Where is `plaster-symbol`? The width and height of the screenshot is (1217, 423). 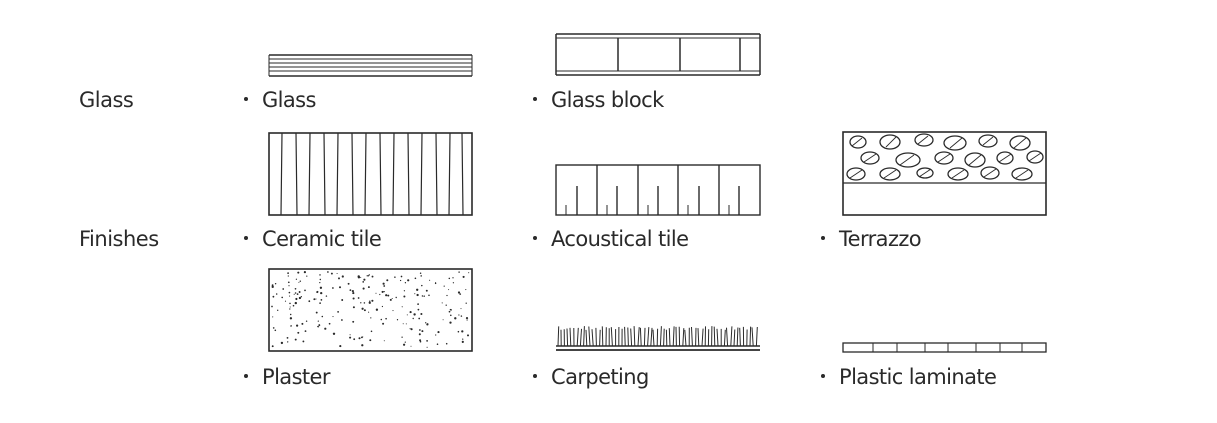
plaster-symbol is located at coordinates (370, 310).